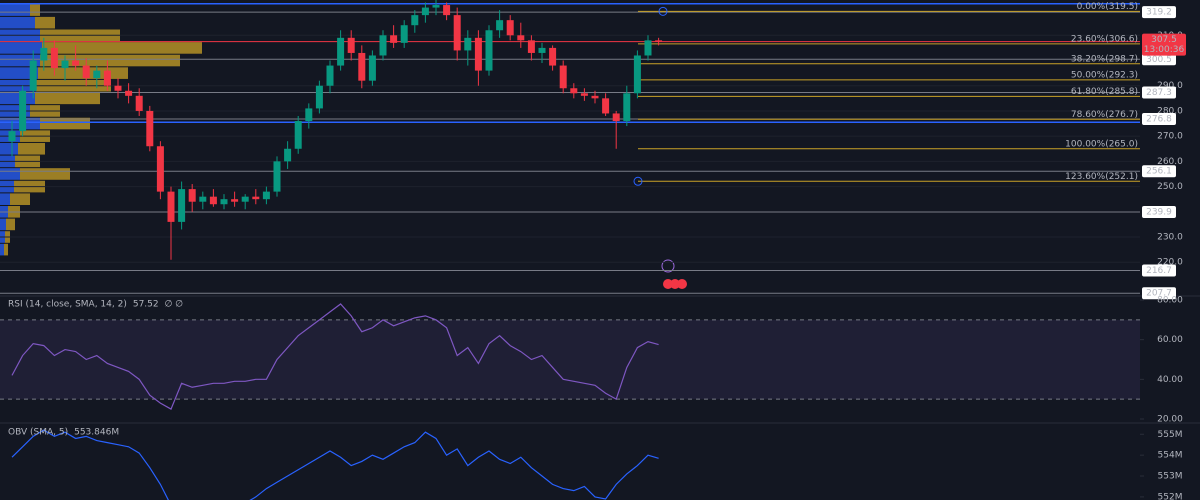 The image size is (1200, 500). What do you see at coordinates (1170, 477) in the screenshot?
I see `y-tick-label: 553M` at bounding box center [1170, 477].